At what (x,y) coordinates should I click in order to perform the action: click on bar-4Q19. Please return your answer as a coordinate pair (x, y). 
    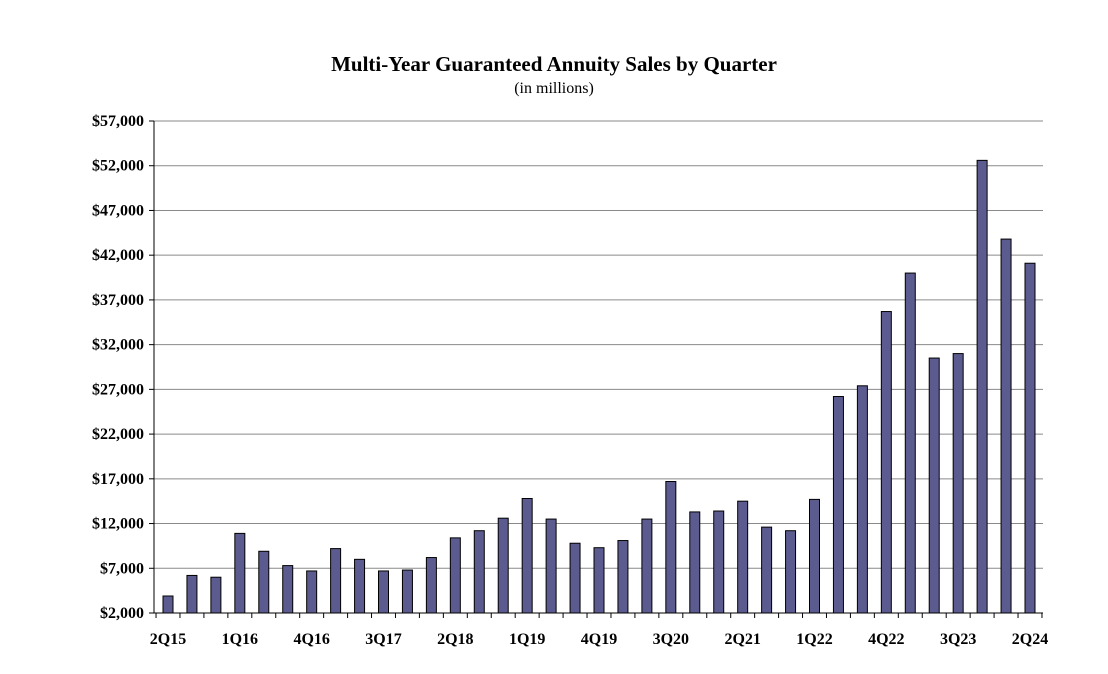
    Looking at the image, I should click on (599, 580).